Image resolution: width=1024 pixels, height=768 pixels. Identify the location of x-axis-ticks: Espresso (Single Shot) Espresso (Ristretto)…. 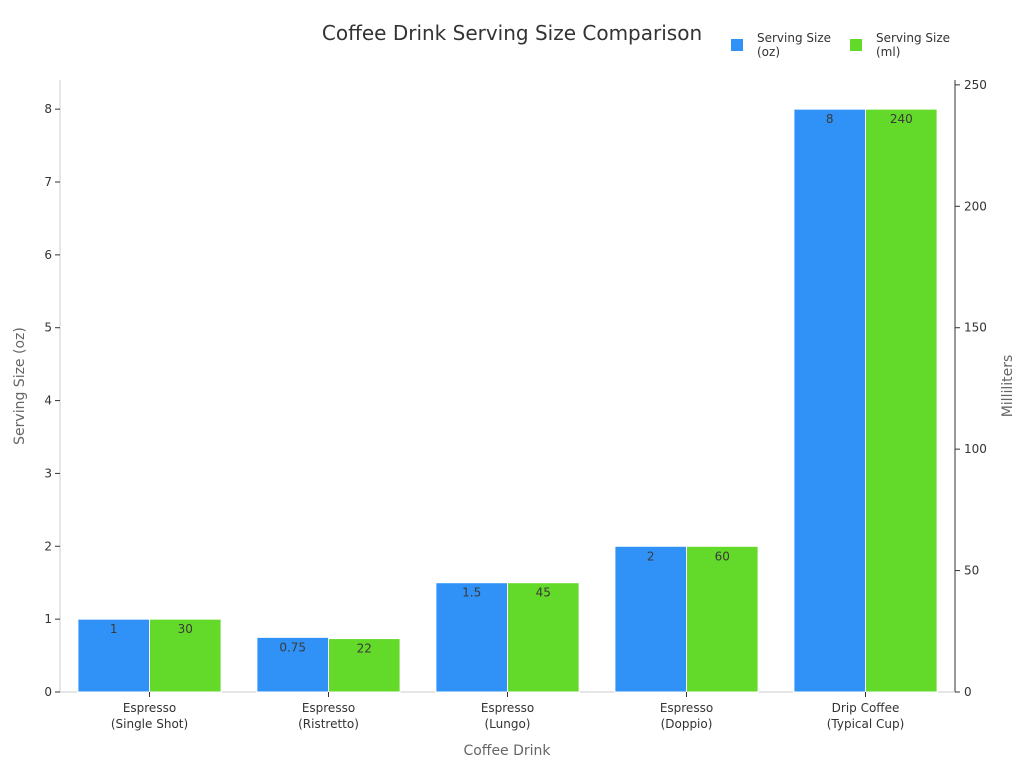
(507, 711).